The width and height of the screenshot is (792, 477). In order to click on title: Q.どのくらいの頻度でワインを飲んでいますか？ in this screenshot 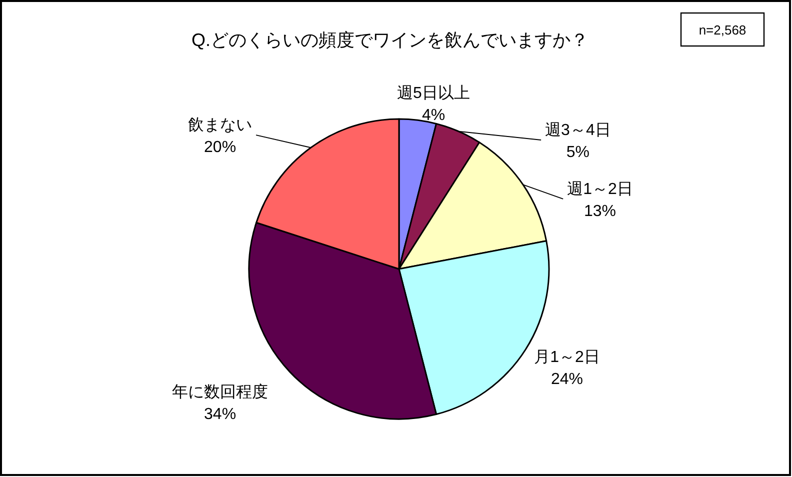, I will do `click(390, 40)`.